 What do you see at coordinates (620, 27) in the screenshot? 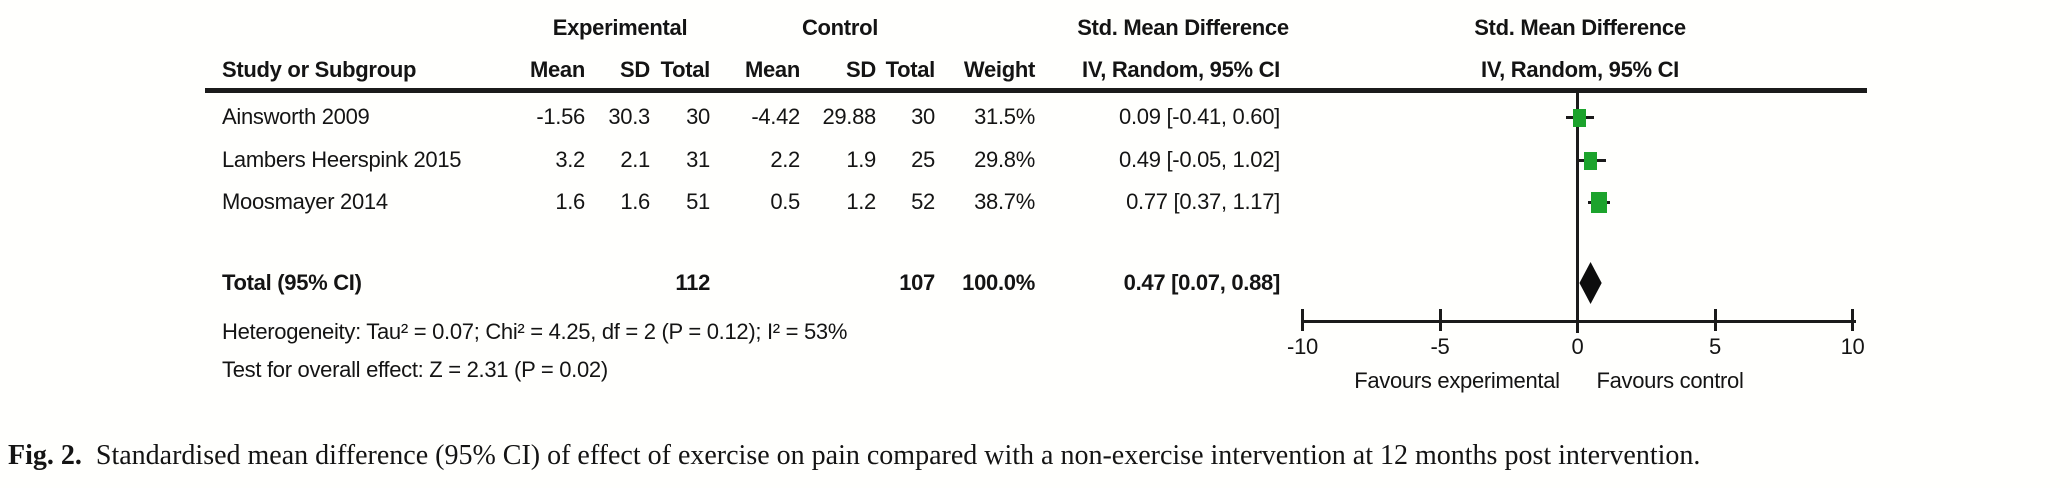
I see `group-header-experimental: Experimental` at bounding box center [620, 27].